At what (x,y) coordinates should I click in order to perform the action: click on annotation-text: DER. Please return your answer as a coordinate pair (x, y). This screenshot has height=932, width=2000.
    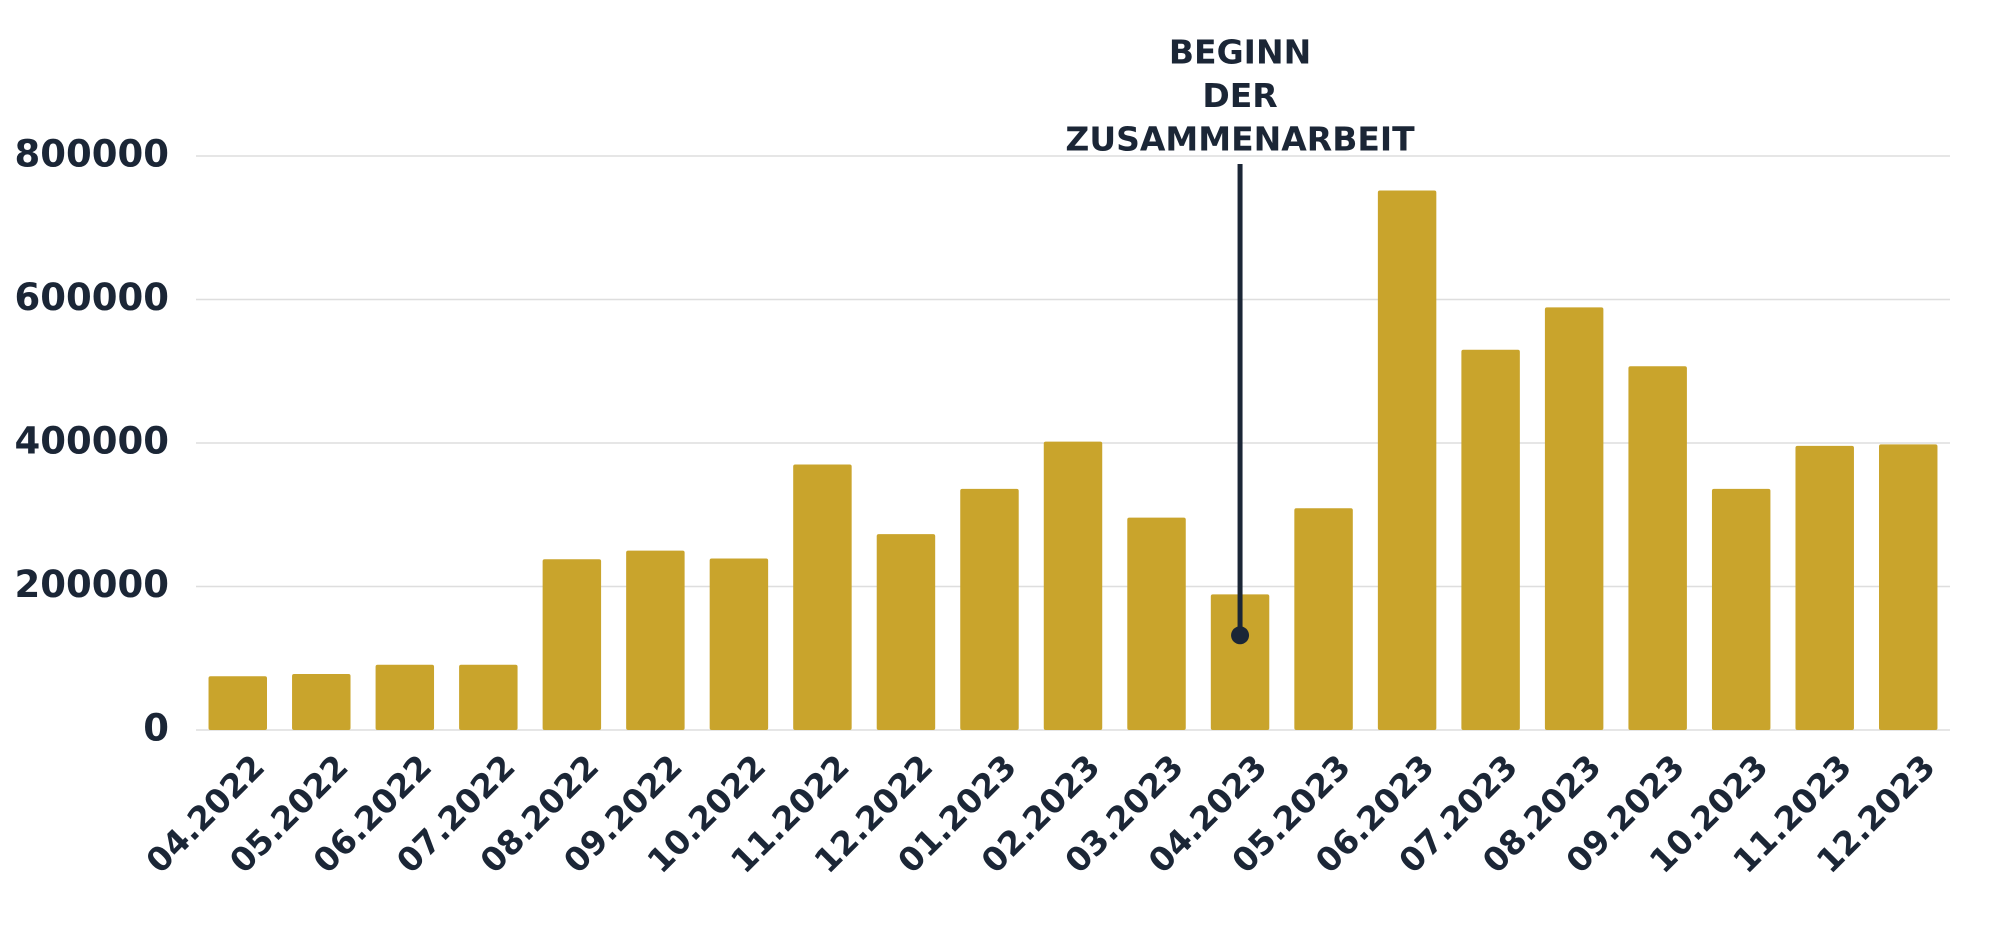
    Looking at the image, I should click on (1239, 95).